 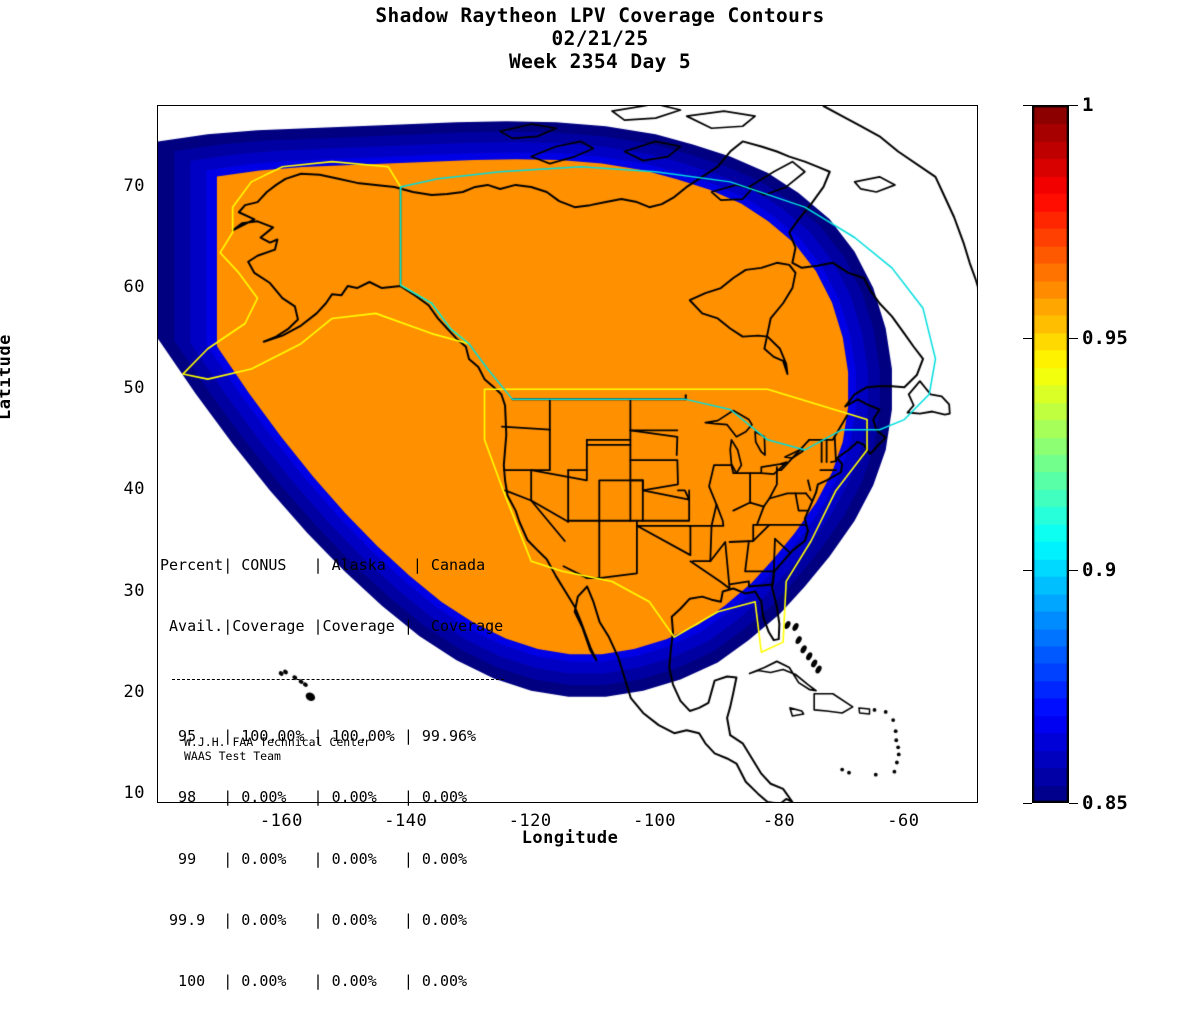 What do you see at coordinates (134, 489) in the screenshot?
I see `y-tick-label: 40` at bounding box center [134, 489].